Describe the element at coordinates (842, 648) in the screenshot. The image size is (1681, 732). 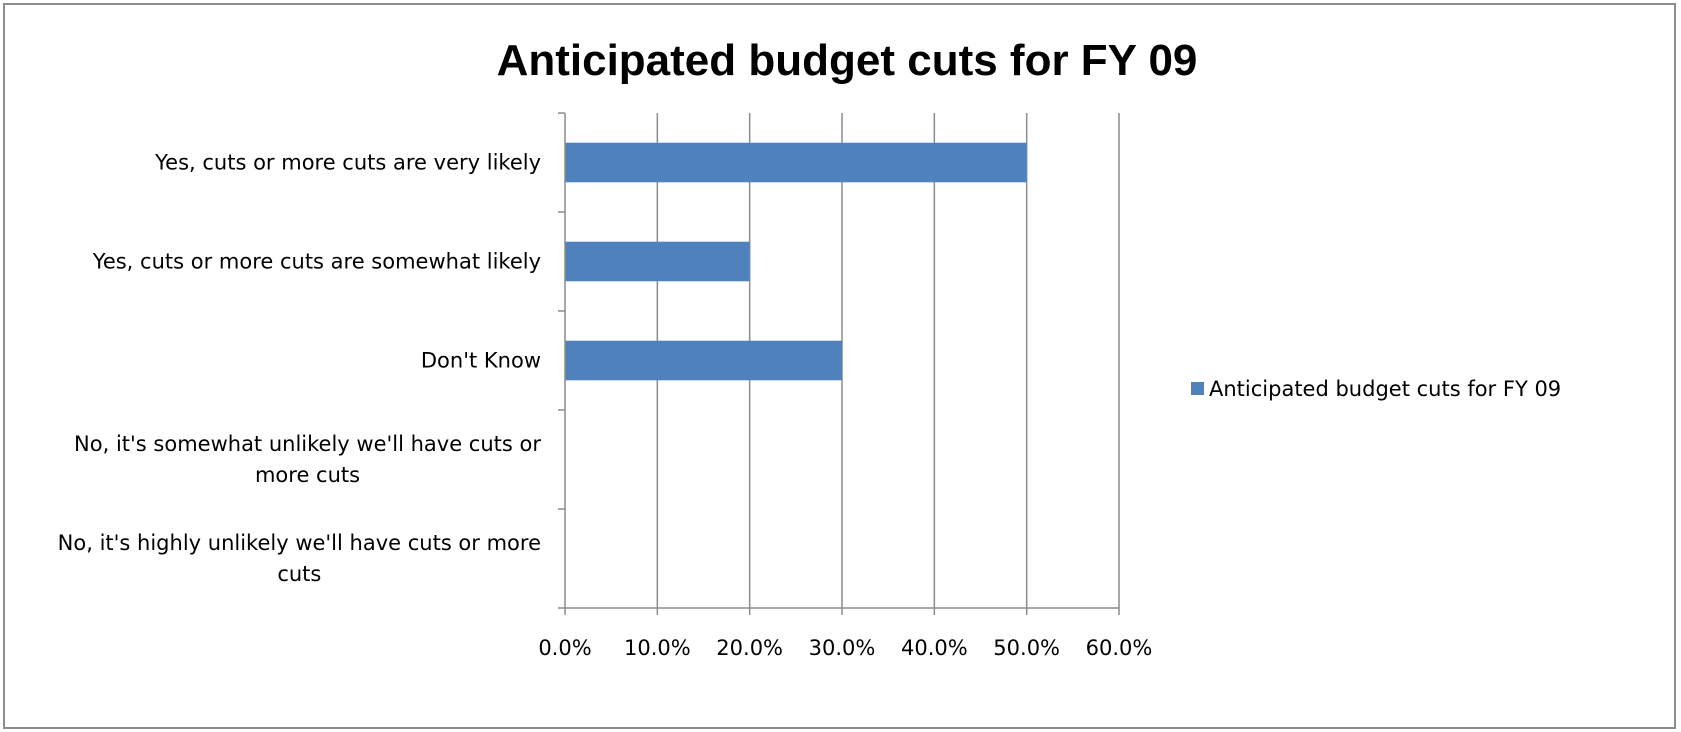
I see `x-tick-label: 30.0%` at that location.